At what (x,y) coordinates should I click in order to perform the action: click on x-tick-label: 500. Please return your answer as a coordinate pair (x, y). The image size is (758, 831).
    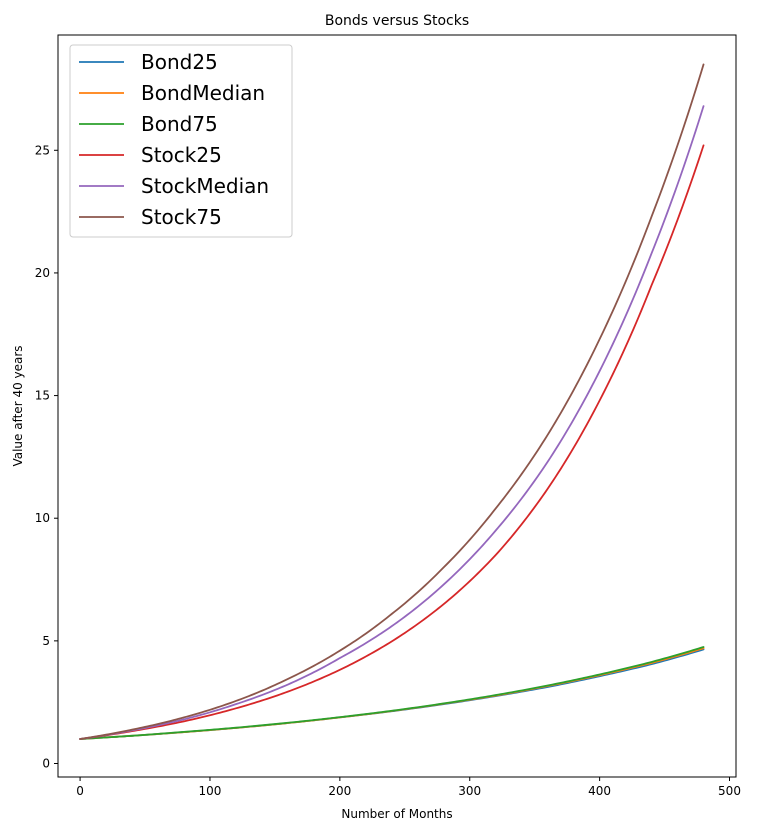
    Looking at the image, I should click on (729, 791).